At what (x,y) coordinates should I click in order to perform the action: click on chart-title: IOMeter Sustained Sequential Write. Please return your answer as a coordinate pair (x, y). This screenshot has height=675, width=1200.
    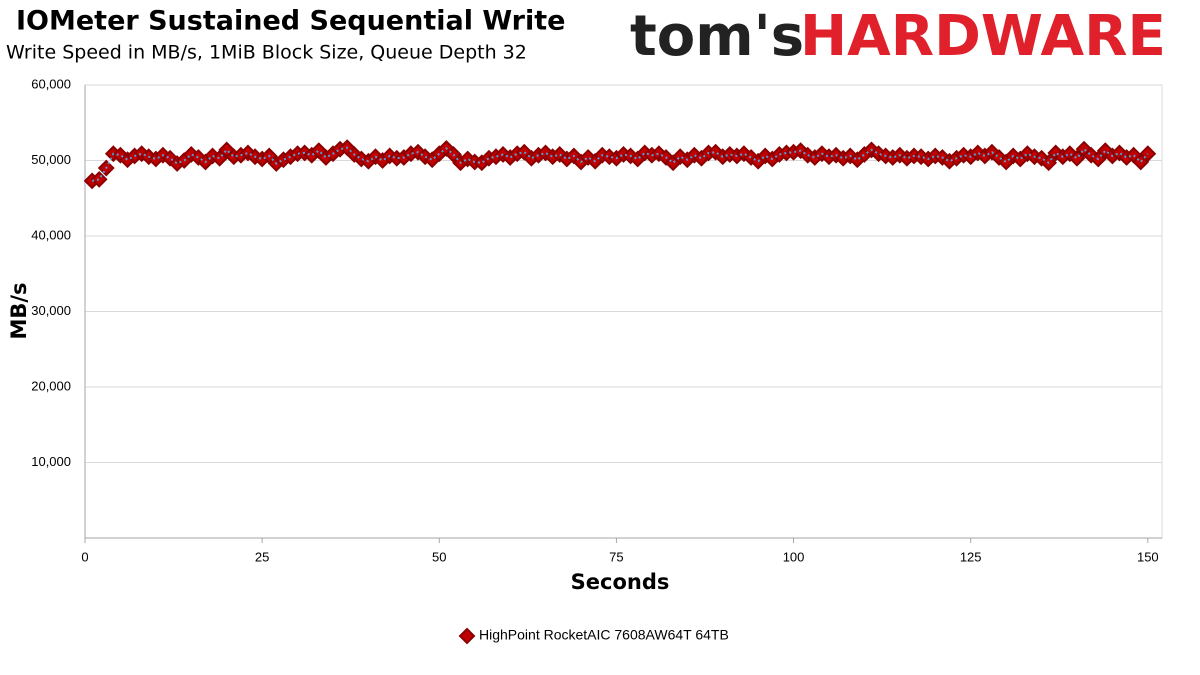
    Looking at the image, I should click on (290, 21).